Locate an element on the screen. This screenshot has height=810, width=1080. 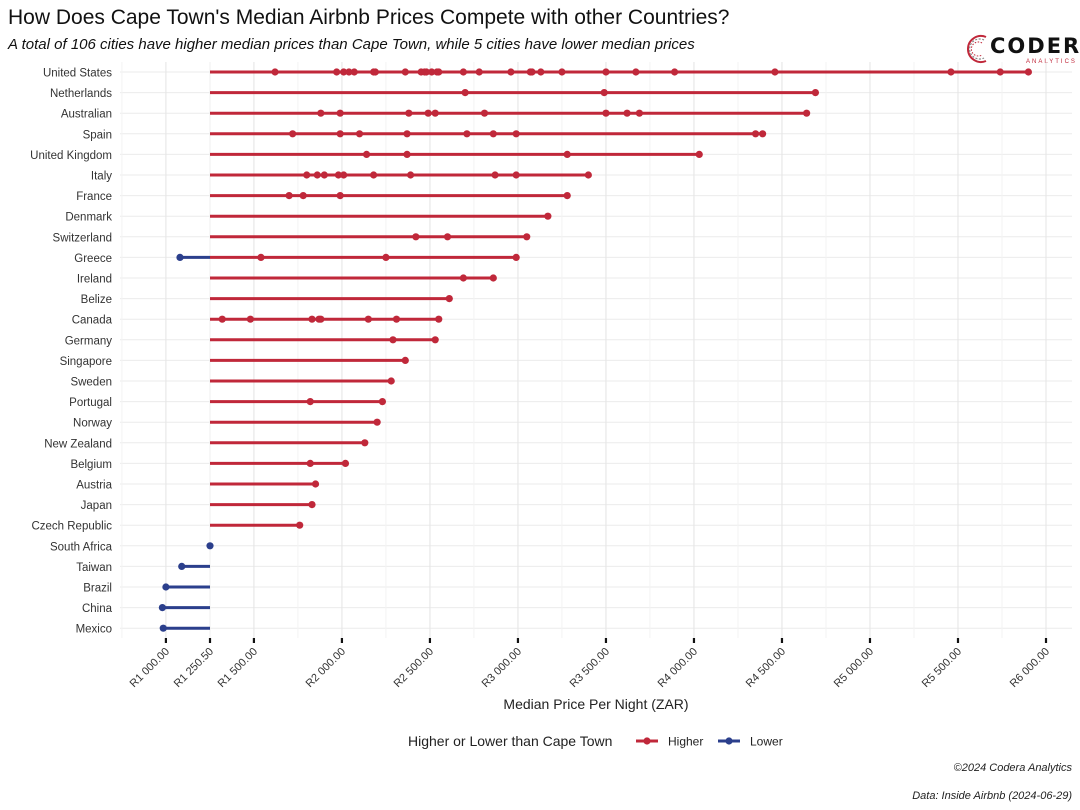
country-label: Norway is located at coordinates (92, 424).